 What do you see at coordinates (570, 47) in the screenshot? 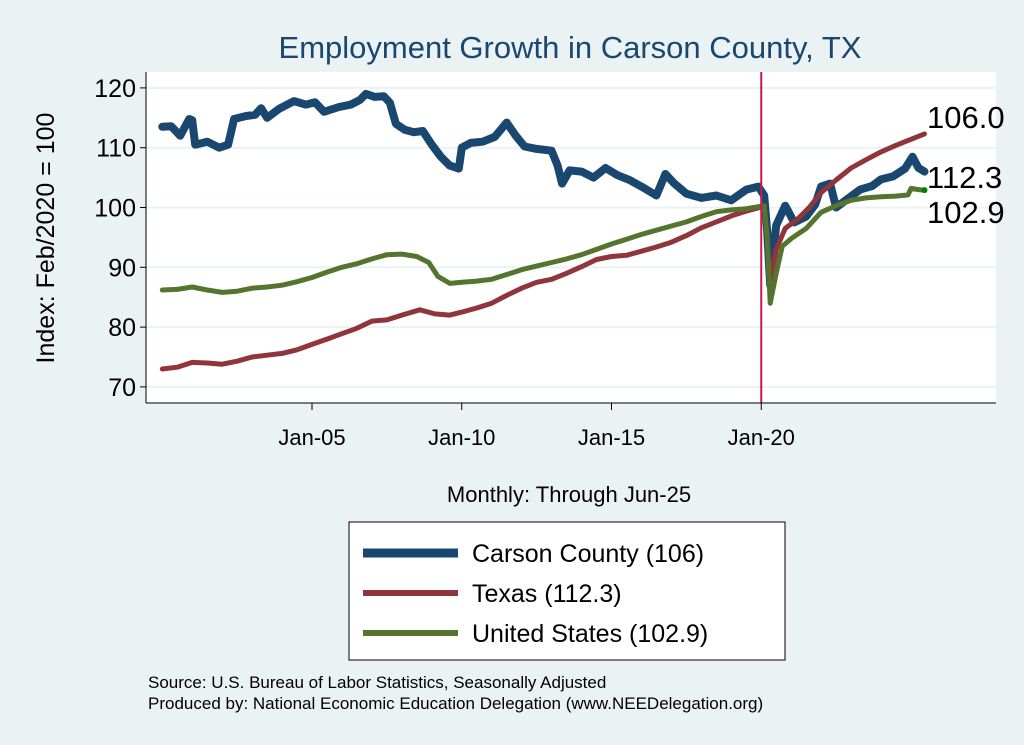
I see `chart-title: Employment Growth in Carson County, TX` at bounding box center [570, 47].